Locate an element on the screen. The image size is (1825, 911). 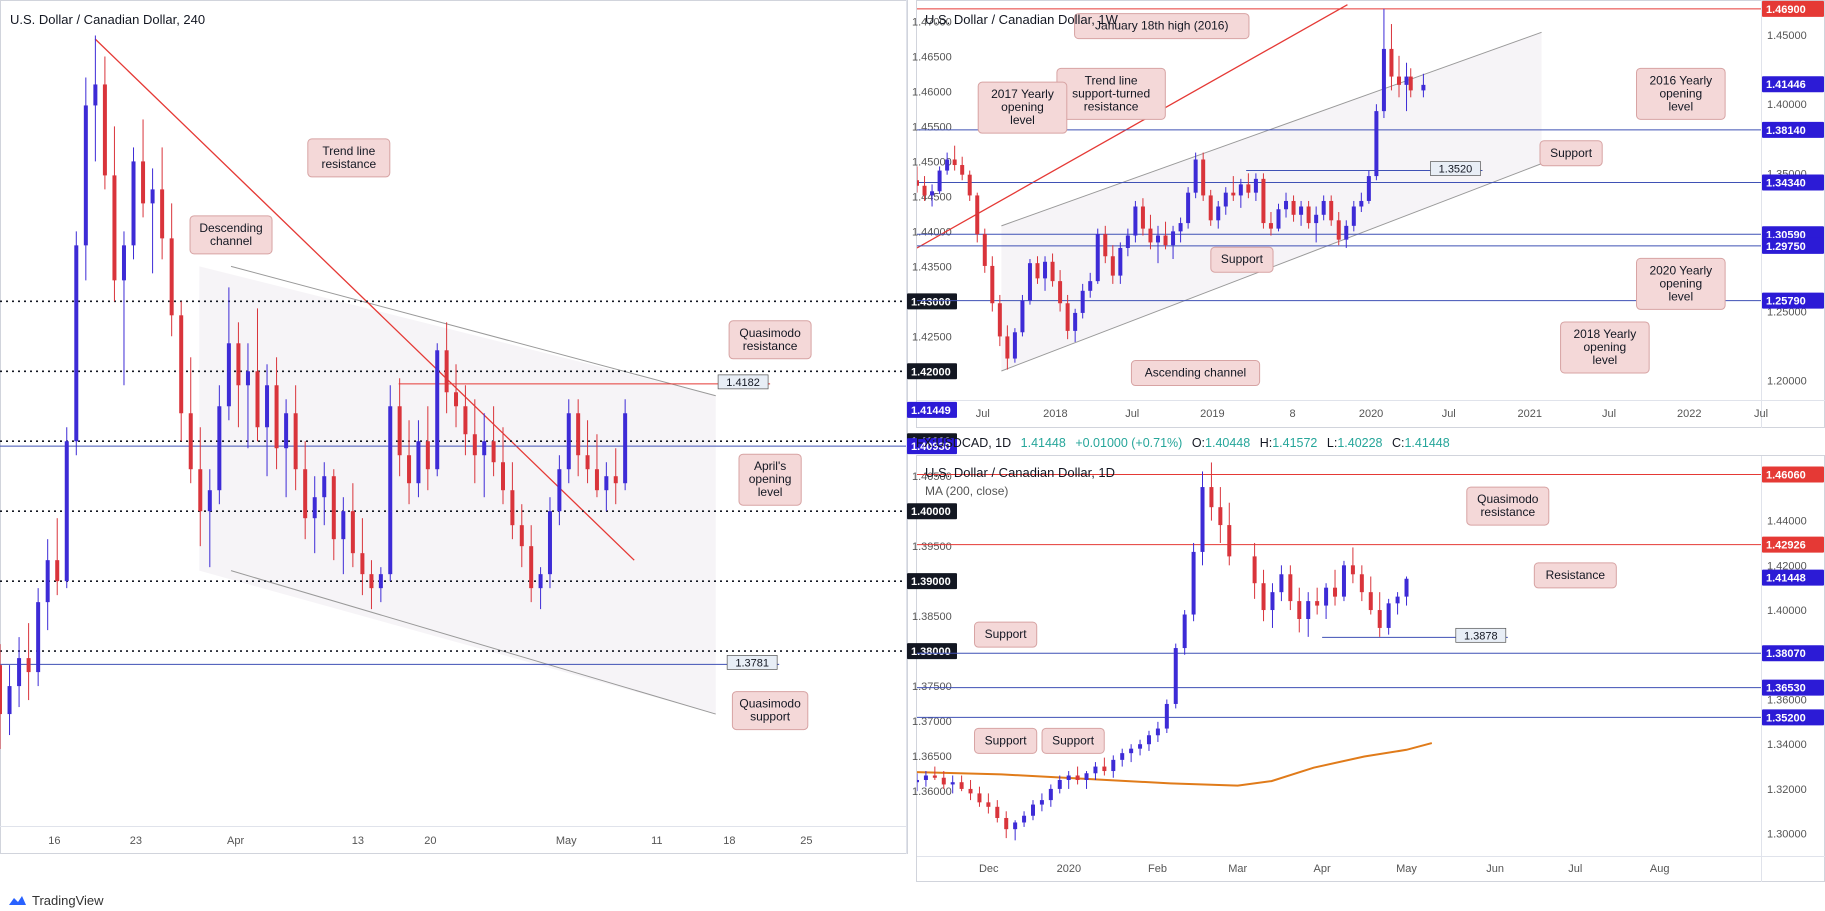
annotation-callout: Resistance is located at coordinates (1575, 575).